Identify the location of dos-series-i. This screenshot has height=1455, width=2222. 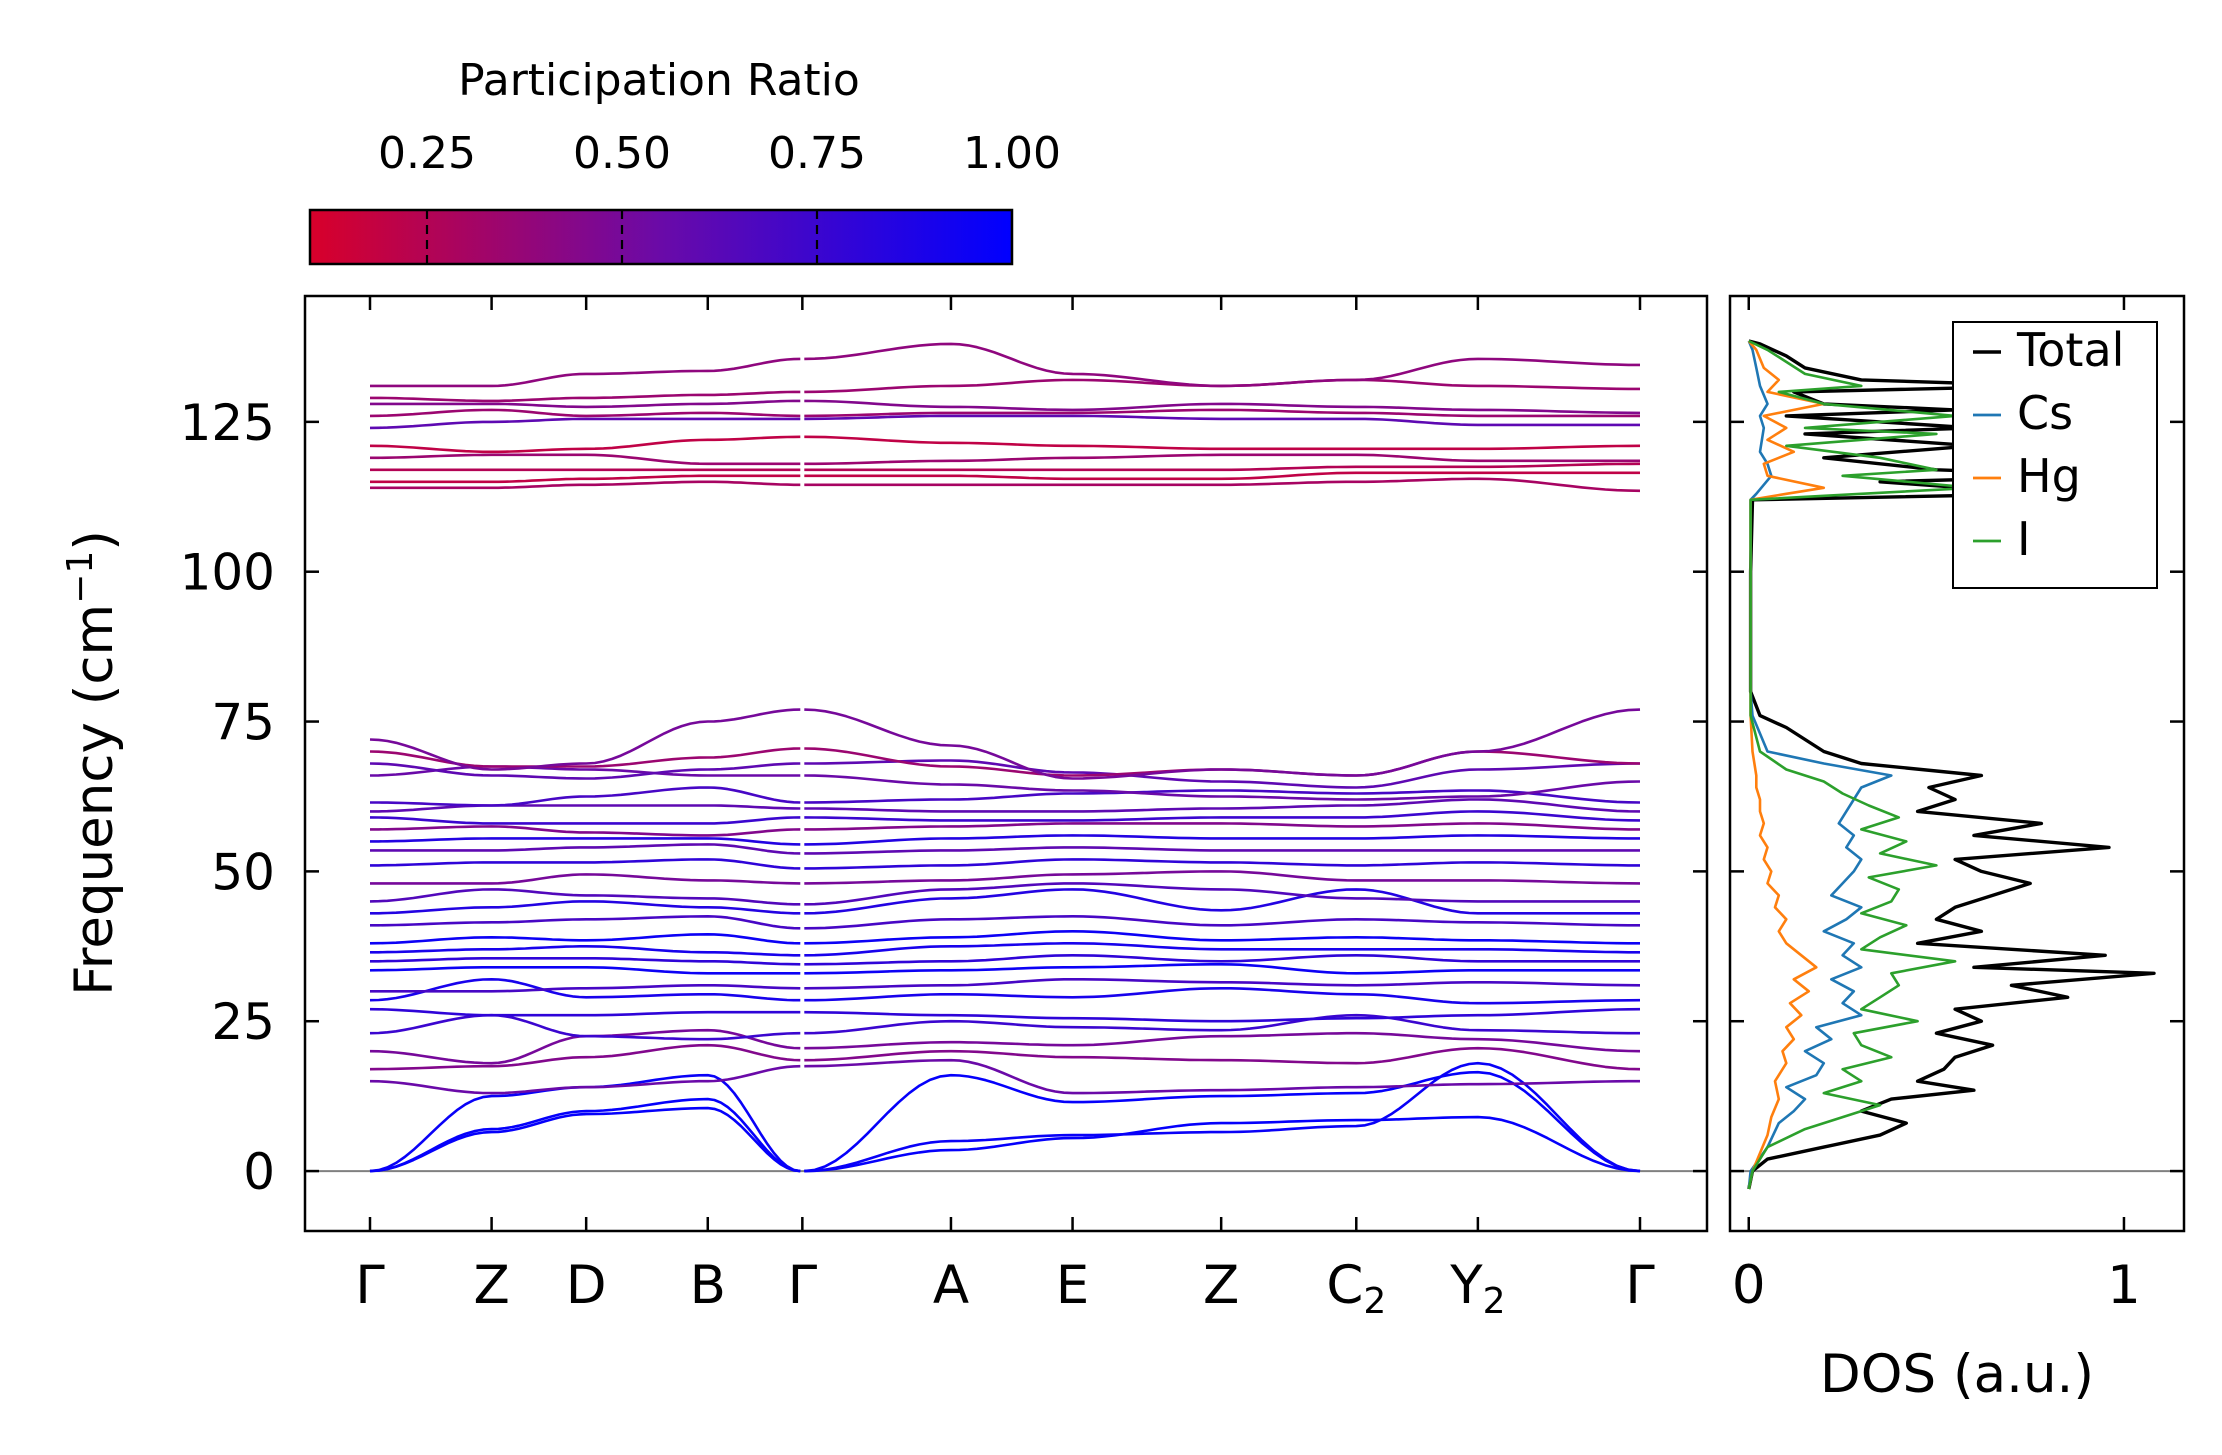
(1861, 764).